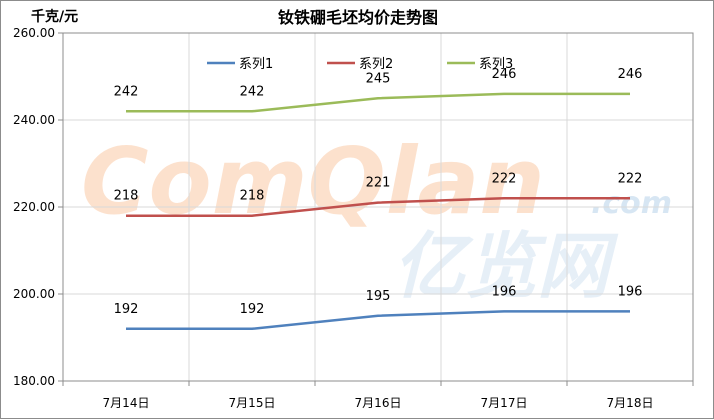 The height and width of the screenshot is (420, 714). Describe the element at coordinates (252, 403) in the screenshot. I see `x-tick-label: 7月15日` at that location.